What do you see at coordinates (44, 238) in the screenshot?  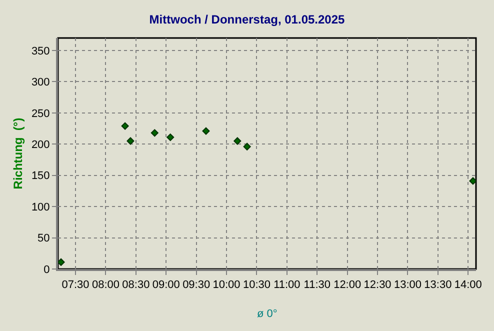 I see `y-tick-label: 50` at bounding box center [44, 238].